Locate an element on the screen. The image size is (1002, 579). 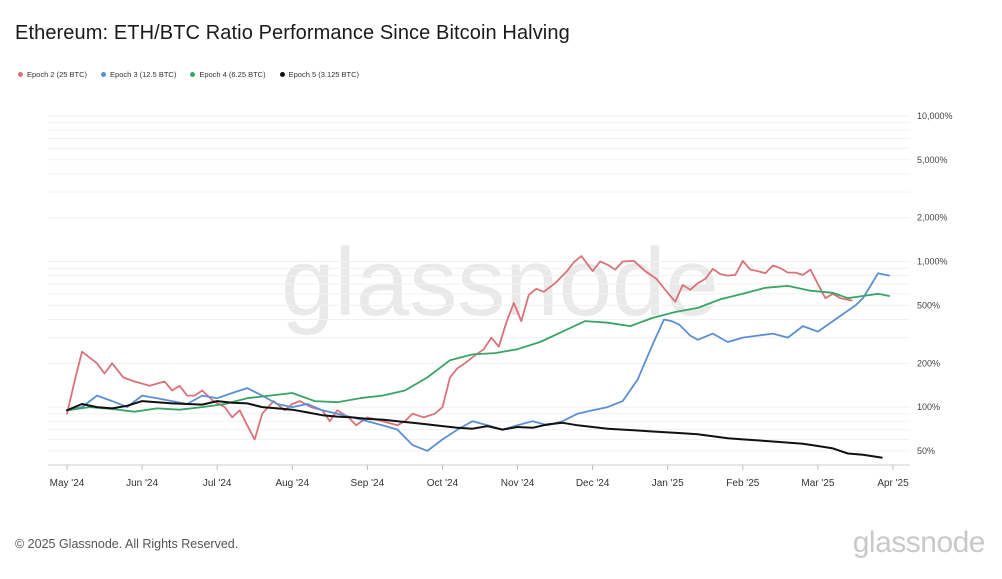
x-tick-label: Apr '25 is located at coordinates (893, 483).